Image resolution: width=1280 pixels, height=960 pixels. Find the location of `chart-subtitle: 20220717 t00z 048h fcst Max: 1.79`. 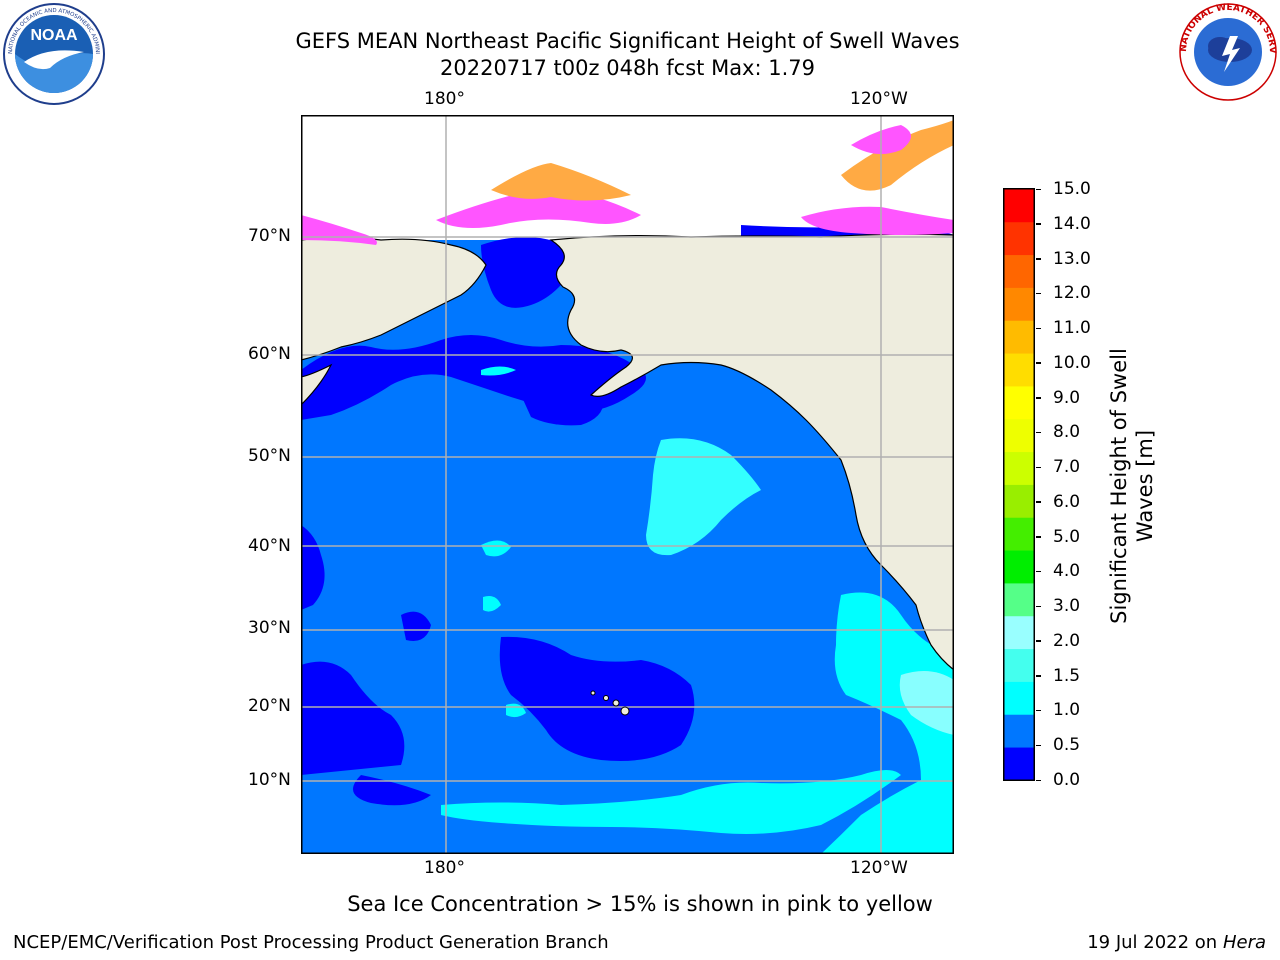

chart-subtitle: 20220717 t00z 048h fcst Max: 1.79 is located at coordinates (627, 68).